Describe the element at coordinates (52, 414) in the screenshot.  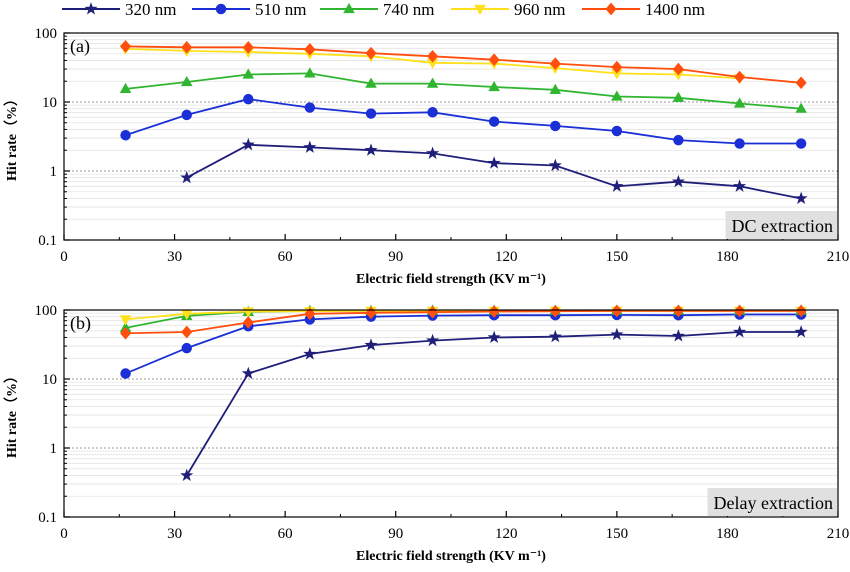
I see `y-axis: 0.1 1 10 100` at that location.